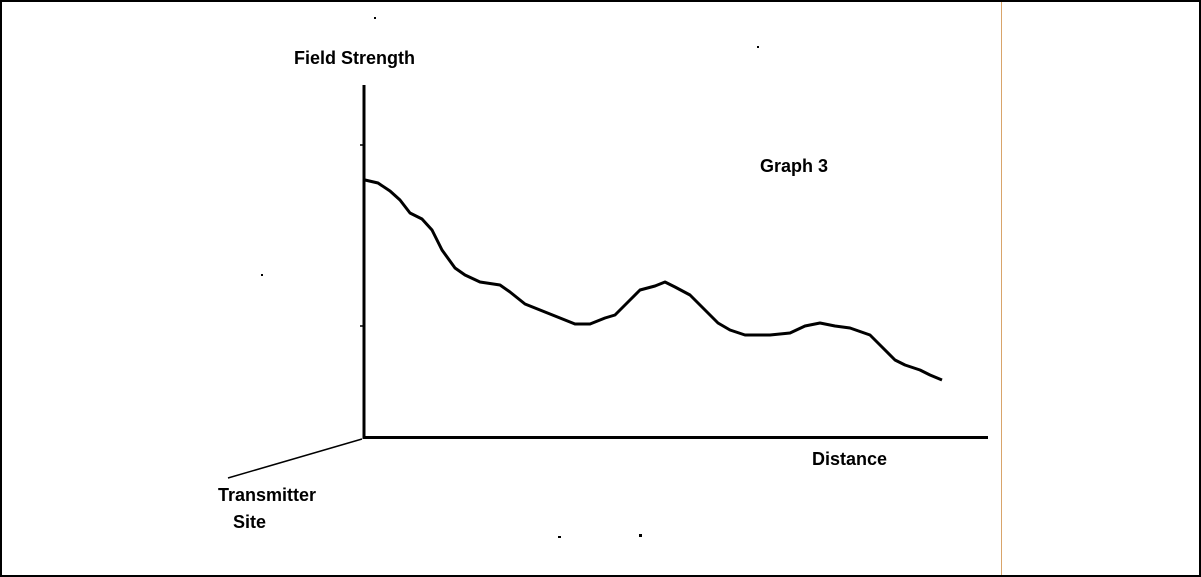 Image resolution: width=1201 pixels, height=577 pixels. What do you see at coordinates (354, 58) in the screenshot?
I see `y-axis-label: Field Strength` at bounding box center [354, 58].